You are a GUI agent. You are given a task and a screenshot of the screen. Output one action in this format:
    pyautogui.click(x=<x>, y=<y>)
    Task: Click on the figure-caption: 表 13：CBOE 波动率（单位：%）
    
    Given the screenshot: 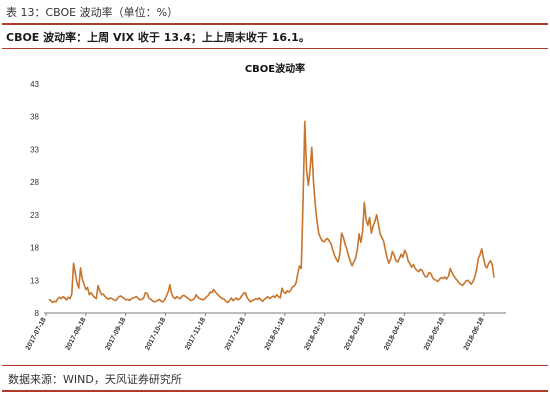 What is the action you would take?
    pyautogui.click(x=92, y=12)
    